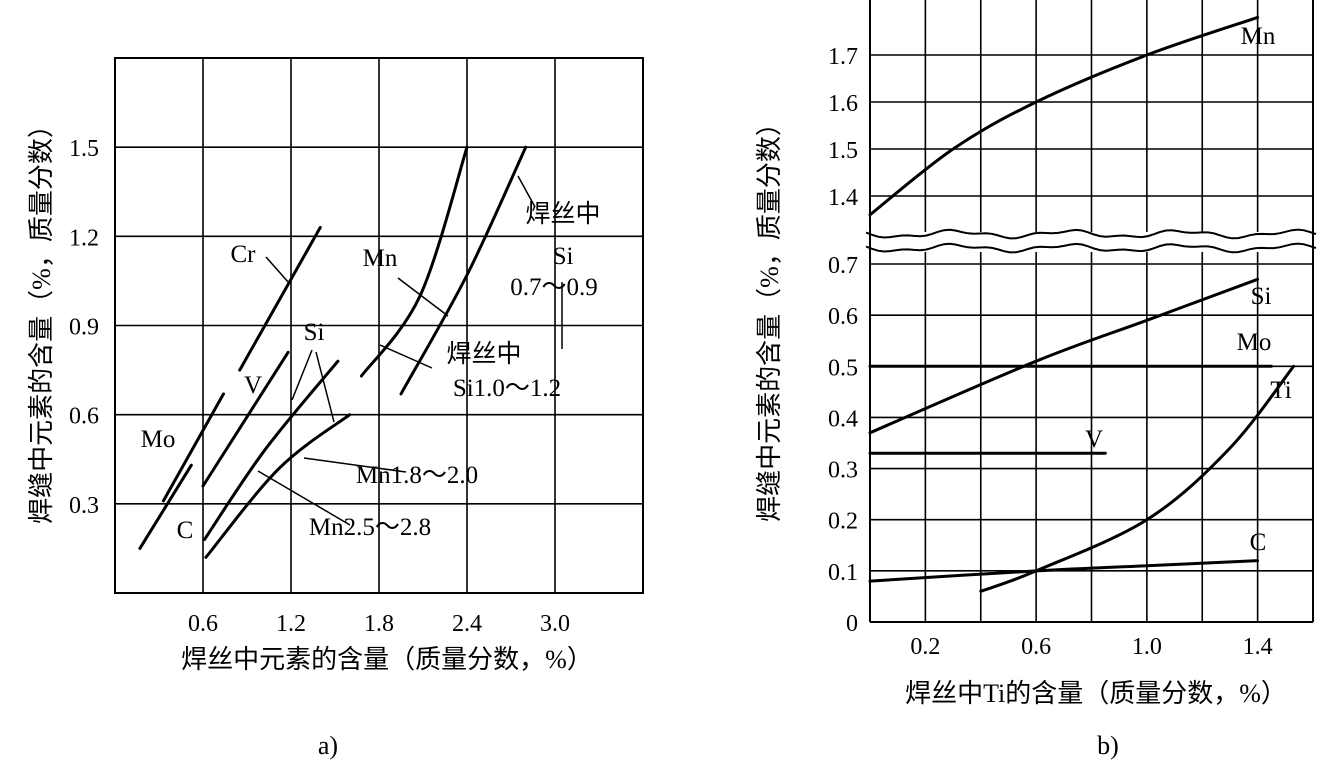  What do you see at coordinates (185, 530) in the screenshot?
I see `a-annotation-c: C` at bounding box center [185, 530].